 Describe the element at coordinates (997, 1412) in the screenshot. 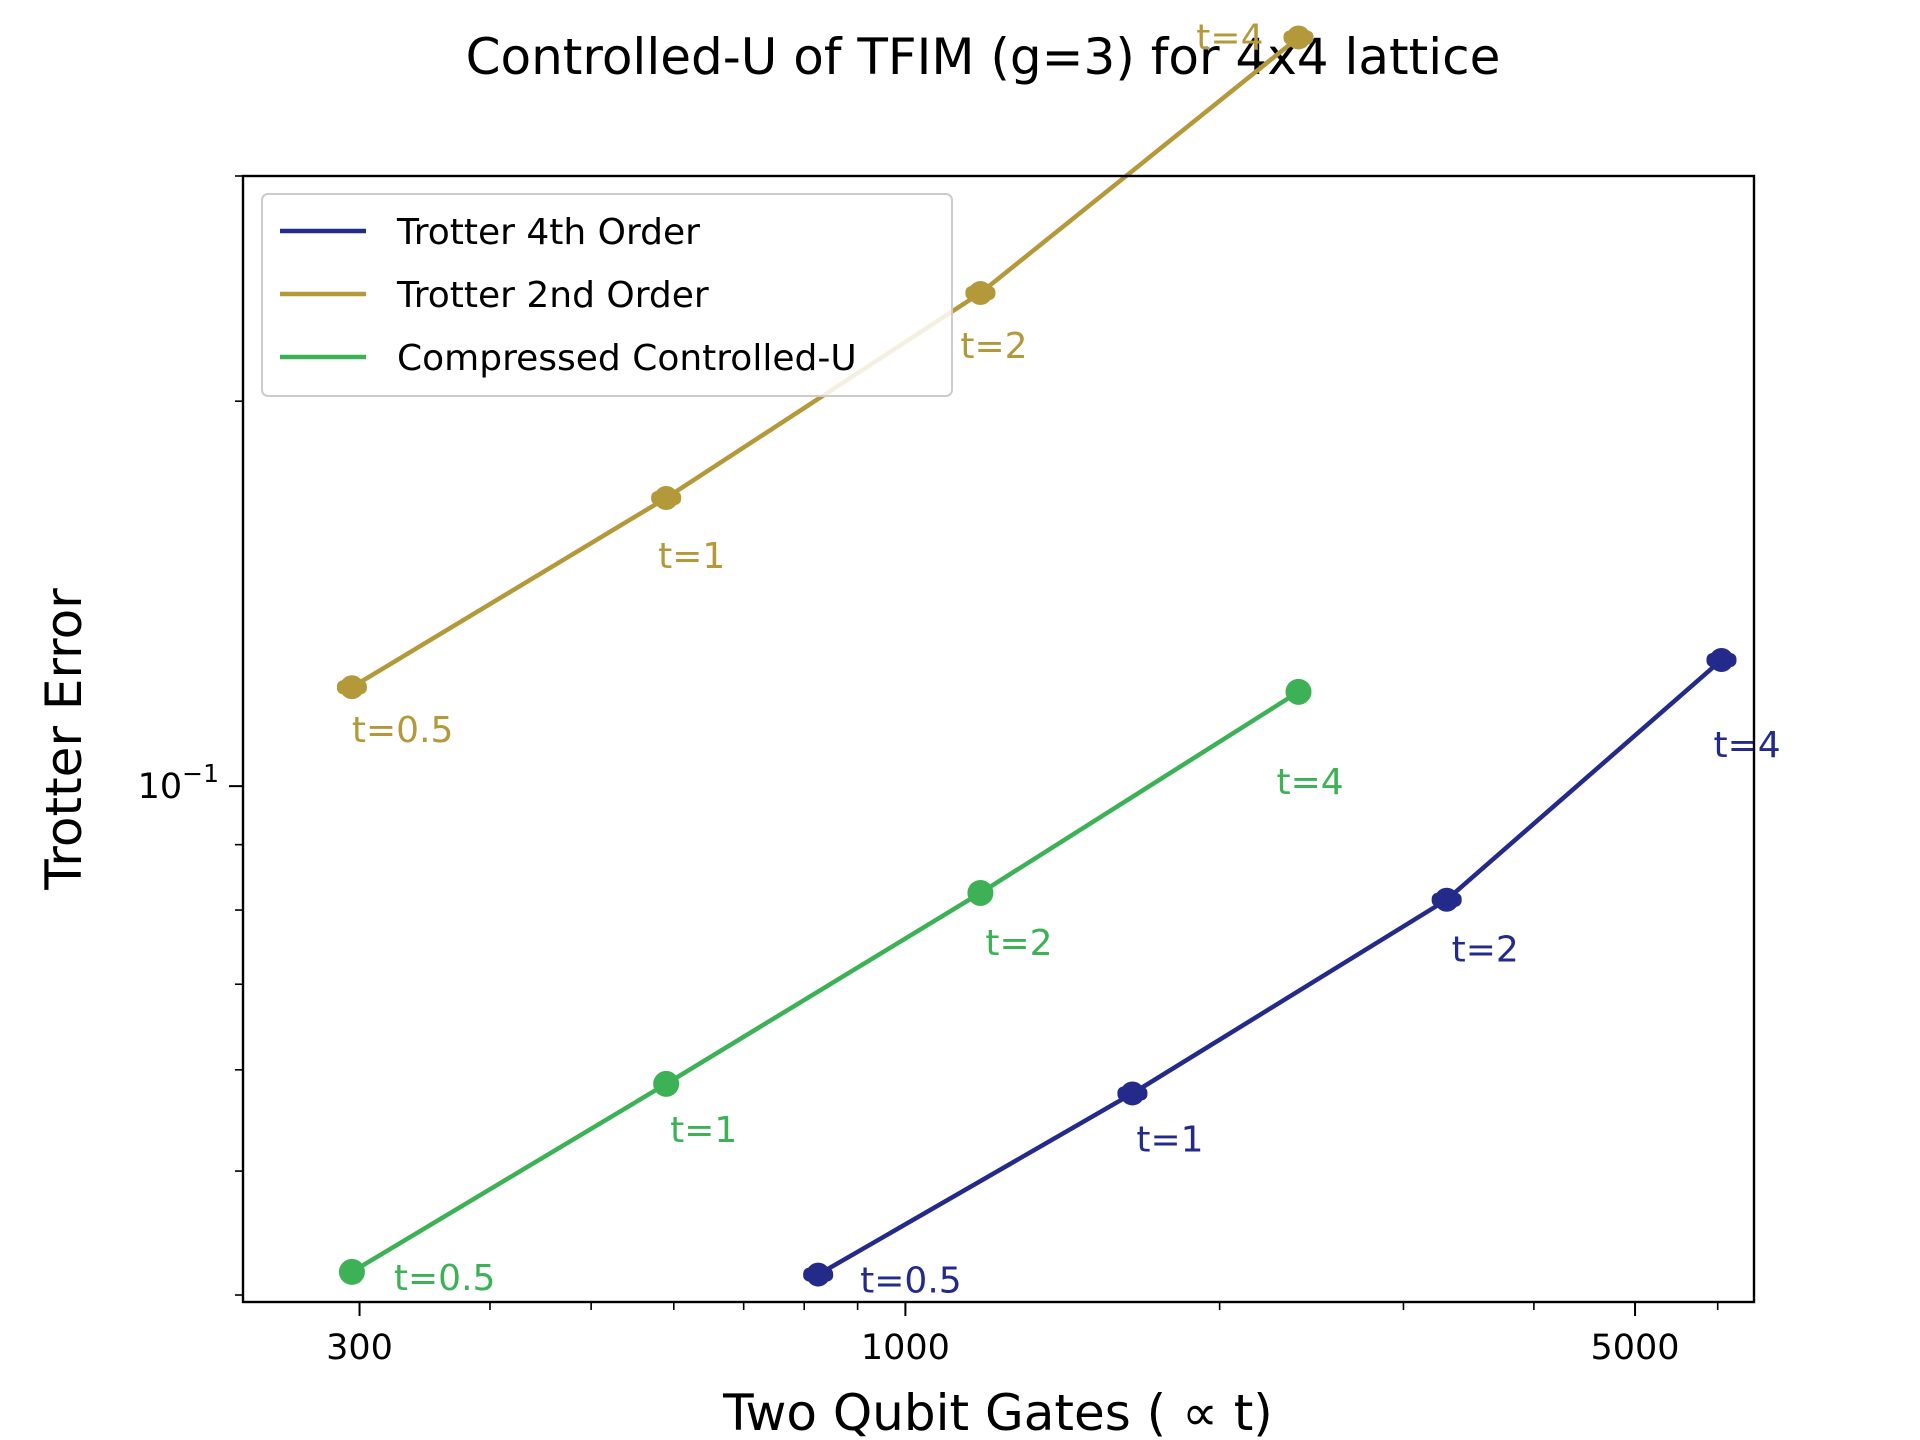

I see `x-axis-label: Two Qubit Gates ( ∝ t)` at that location.